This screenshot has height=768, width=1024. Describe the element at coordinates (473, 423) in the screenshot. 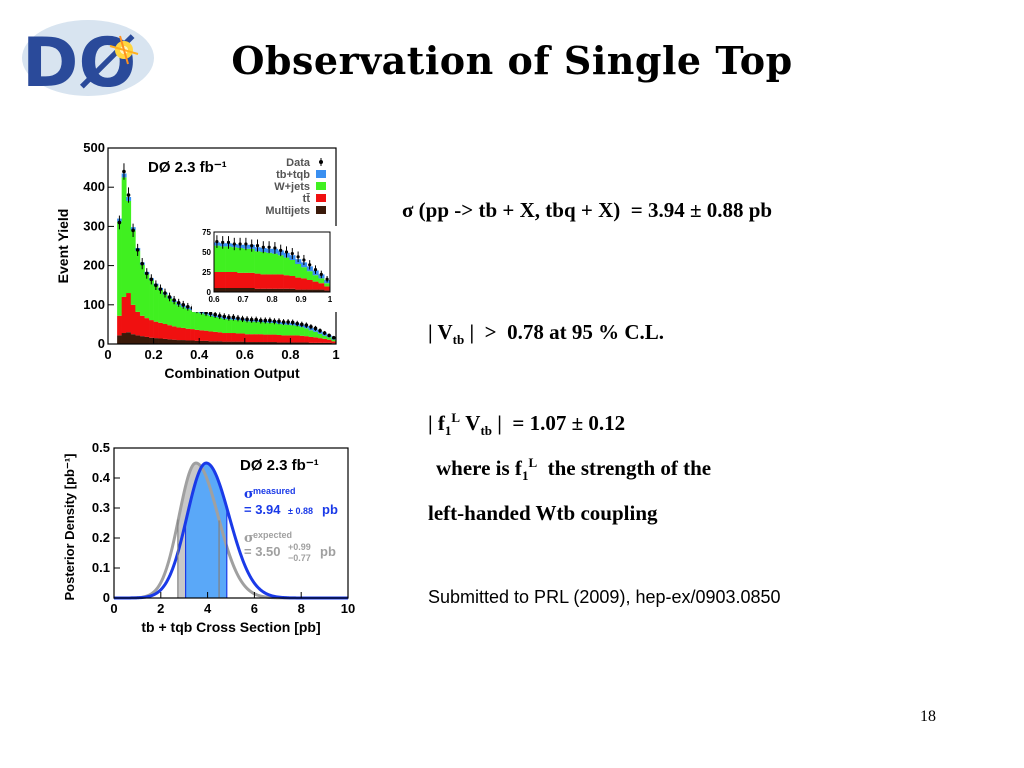

I see `f1-v: V` at that location.